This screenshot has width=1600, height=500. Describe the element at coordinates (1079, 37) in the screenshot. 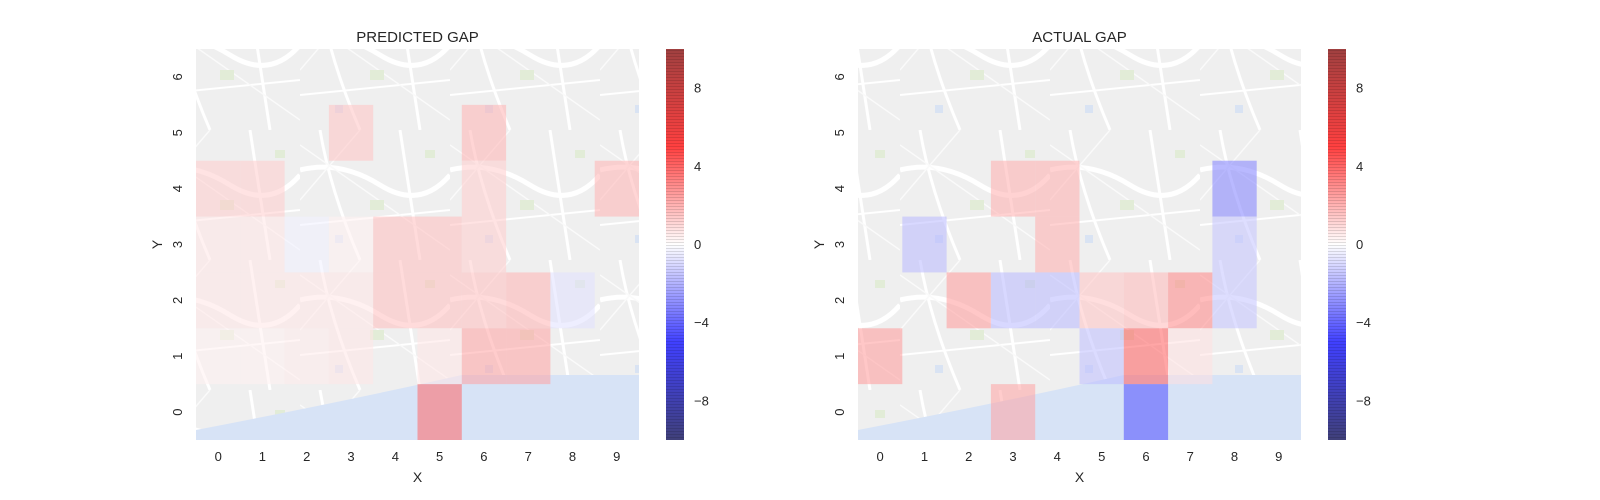

I see `chart-title: ACTUAL GAP` at that location.